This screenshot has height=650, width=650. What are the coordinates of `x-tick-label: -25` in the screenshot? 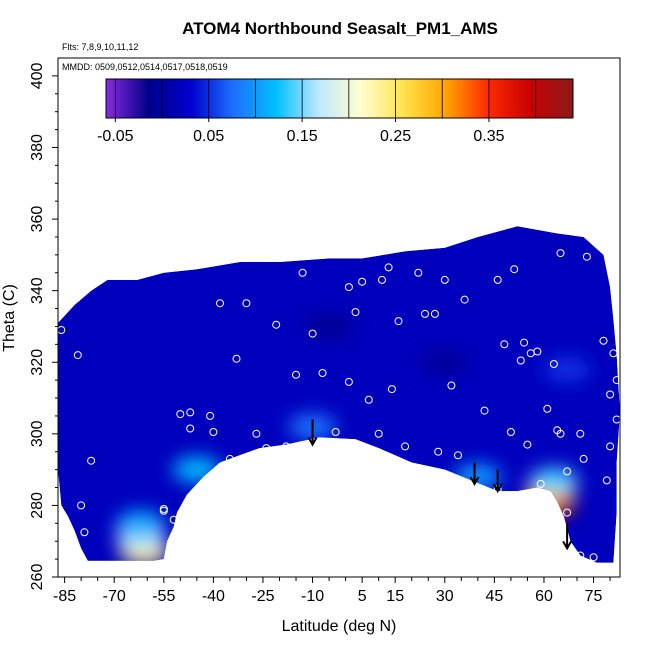 It's located at (262, 596).